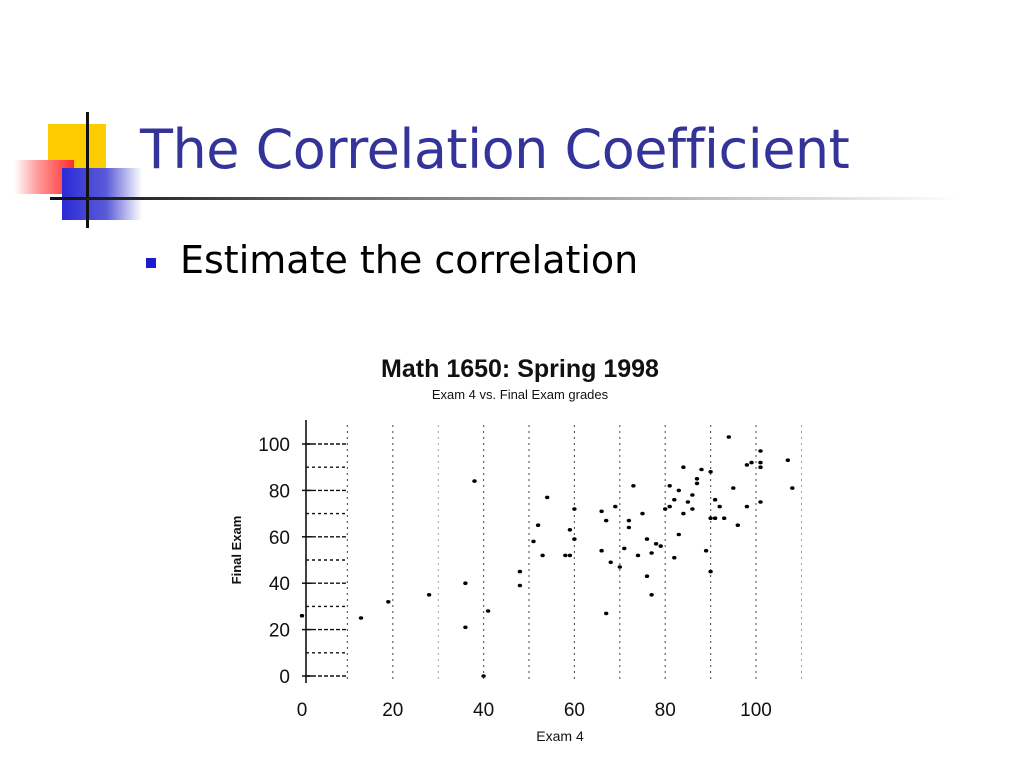 The width and height of the screenshot is (1024, 768). Describe the element at coordinates (560, 736) in the screenshot. I see `x-axis-label: Exam 4` at that location.